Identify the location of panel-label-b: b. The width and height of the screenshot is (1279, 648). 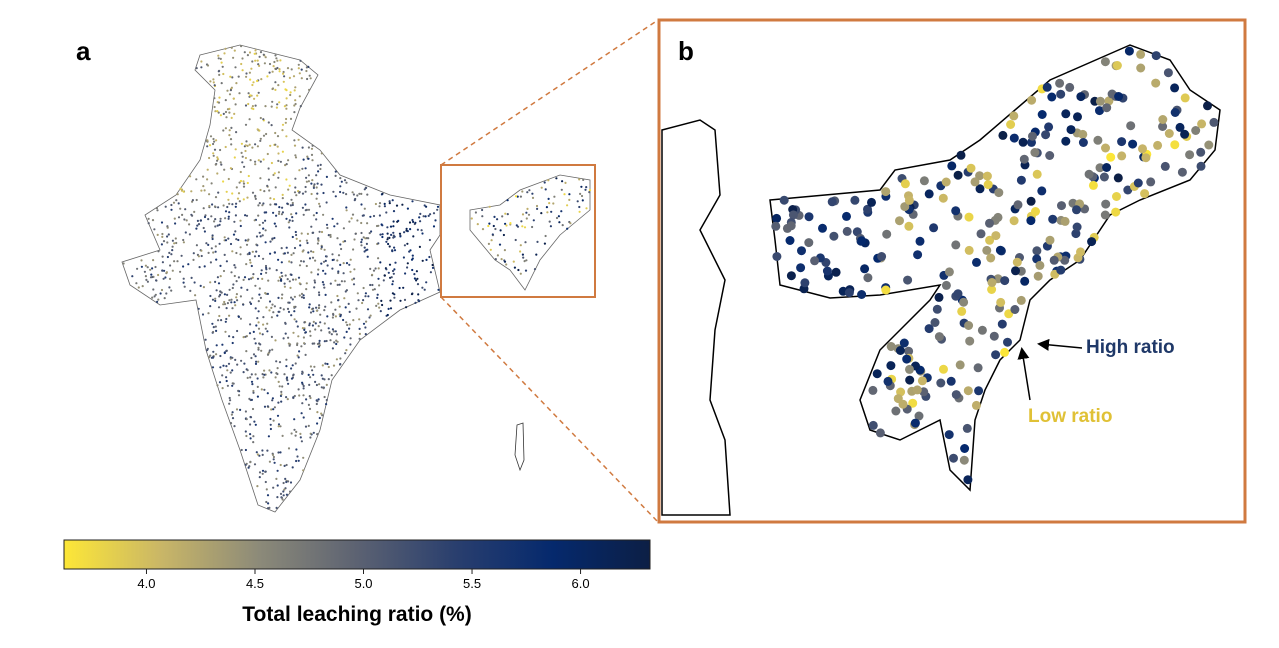
(686, 51).